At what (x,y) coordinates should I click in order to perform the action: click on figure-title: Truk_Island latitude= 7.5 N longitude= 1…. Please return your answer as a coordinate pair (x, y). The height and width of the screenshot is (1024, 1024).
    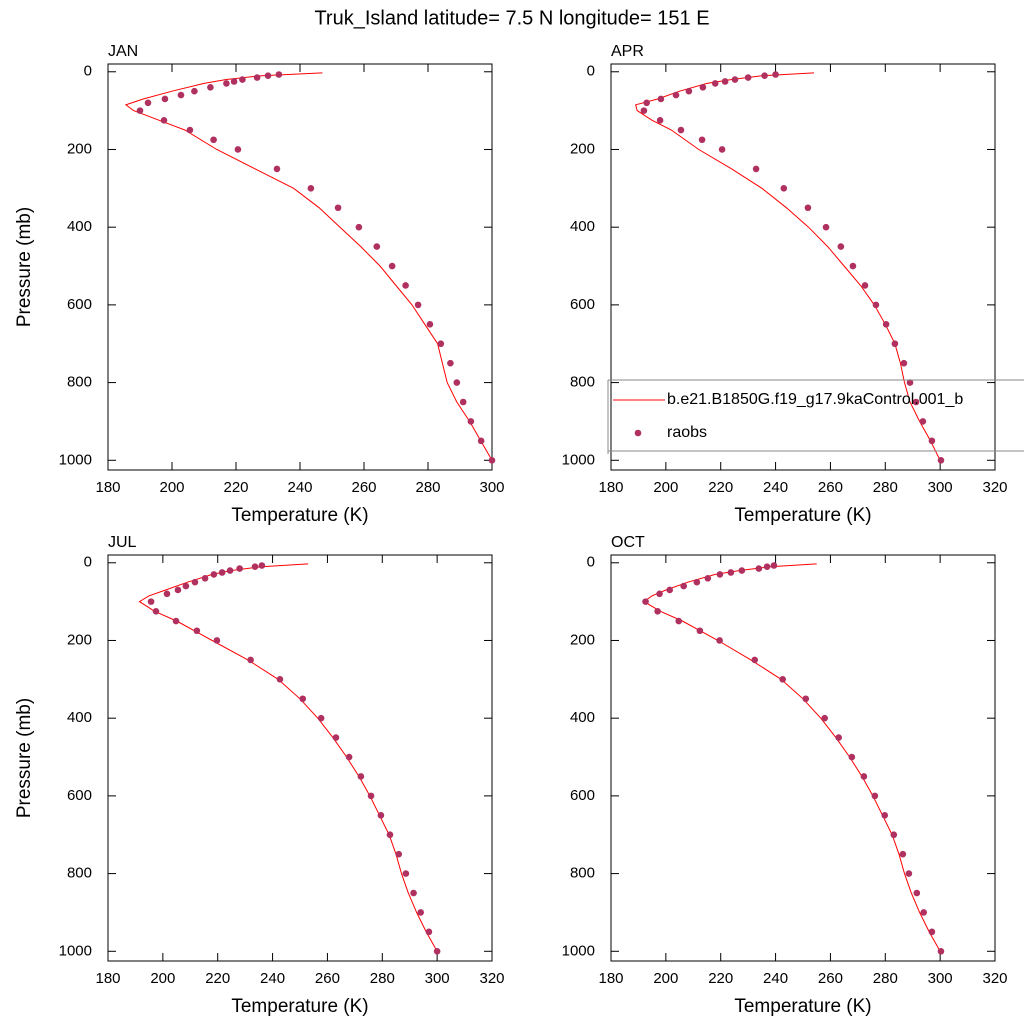
    Looking at the image, I should click on (511, 18).